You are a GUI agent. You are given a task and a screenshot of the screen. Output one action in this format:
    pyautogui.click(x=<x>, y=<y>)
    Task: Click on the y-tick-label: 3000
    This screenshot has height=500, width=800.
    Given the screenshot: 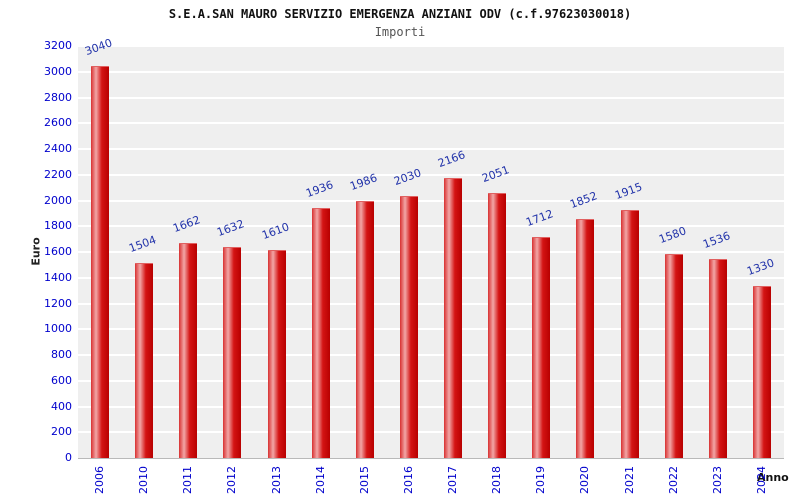 What is the action you would take?
    pyautogui.click(x=58, y=71)
    